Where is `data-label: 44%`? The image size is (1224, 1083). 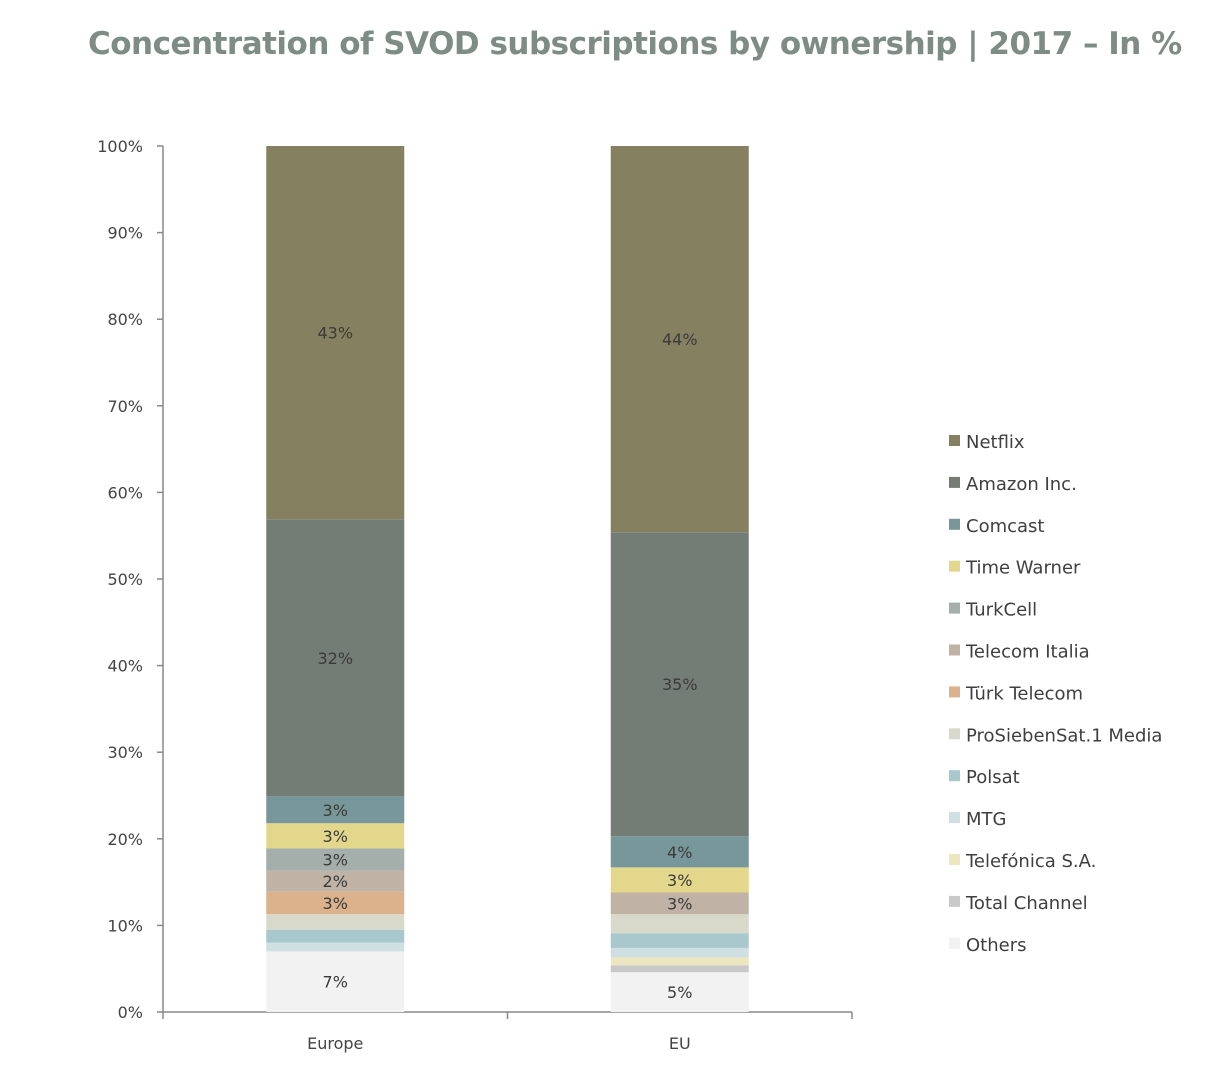
data-label: 44% is located at coordinates (680, 339).